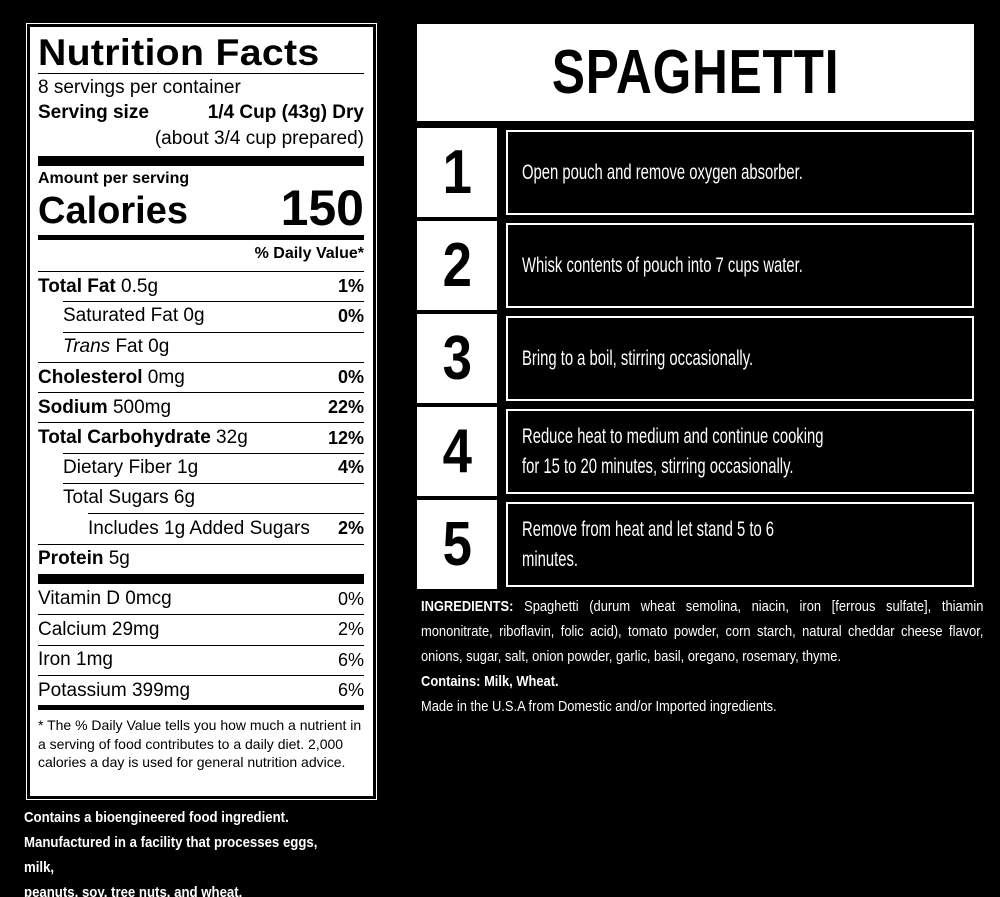 Image resolution: width=1000 pixels, height=897 pixels. What do you see at coordinates (457, 358) in the screenshot?
I see `step-number: 3` at bounding box center [457, 358].